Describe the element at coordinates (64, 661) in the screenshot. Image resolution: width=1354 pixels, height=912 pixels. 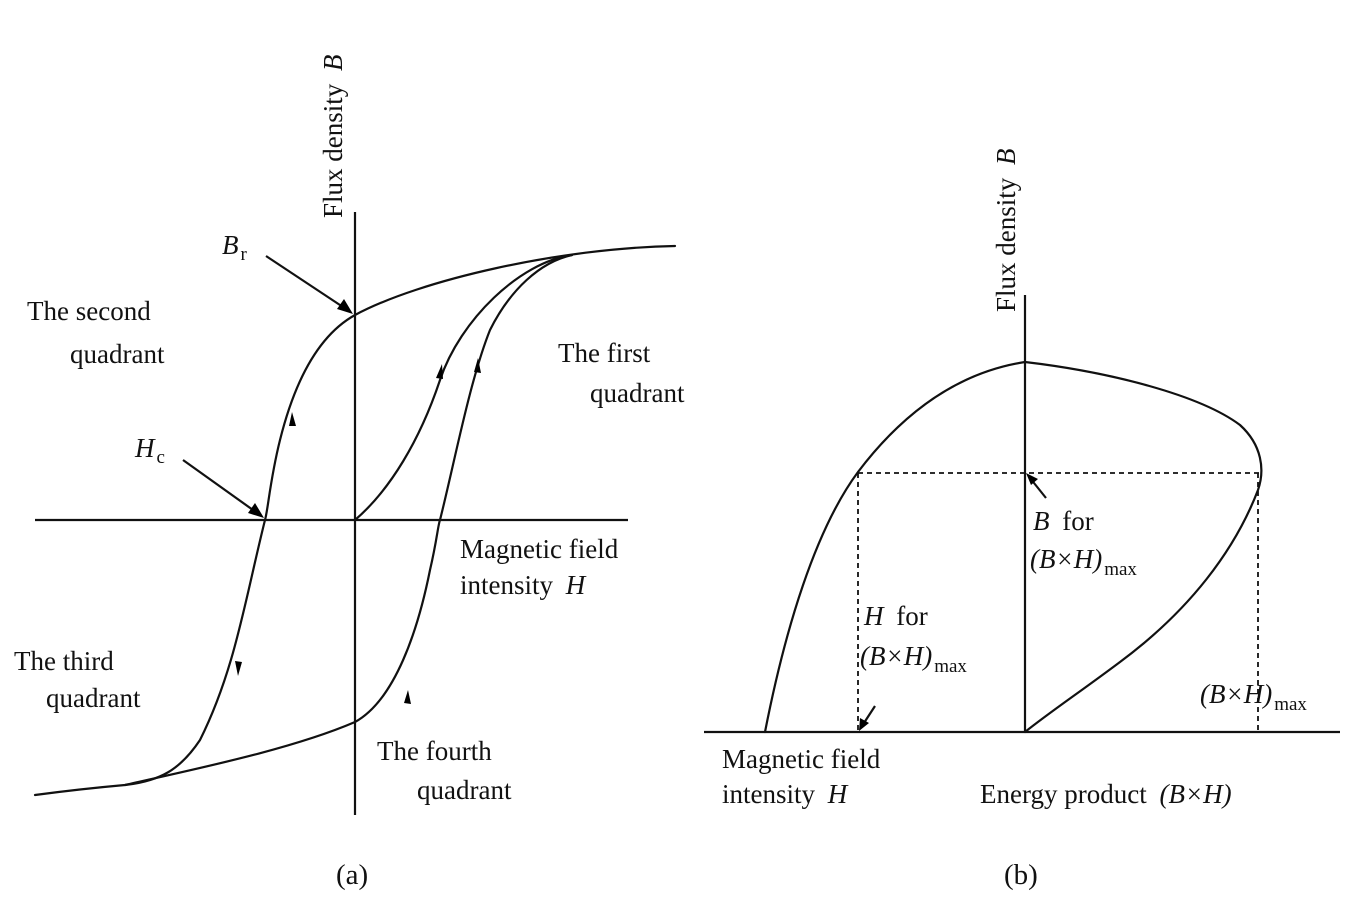
I see `third-quadrant-label: The third` at that location.